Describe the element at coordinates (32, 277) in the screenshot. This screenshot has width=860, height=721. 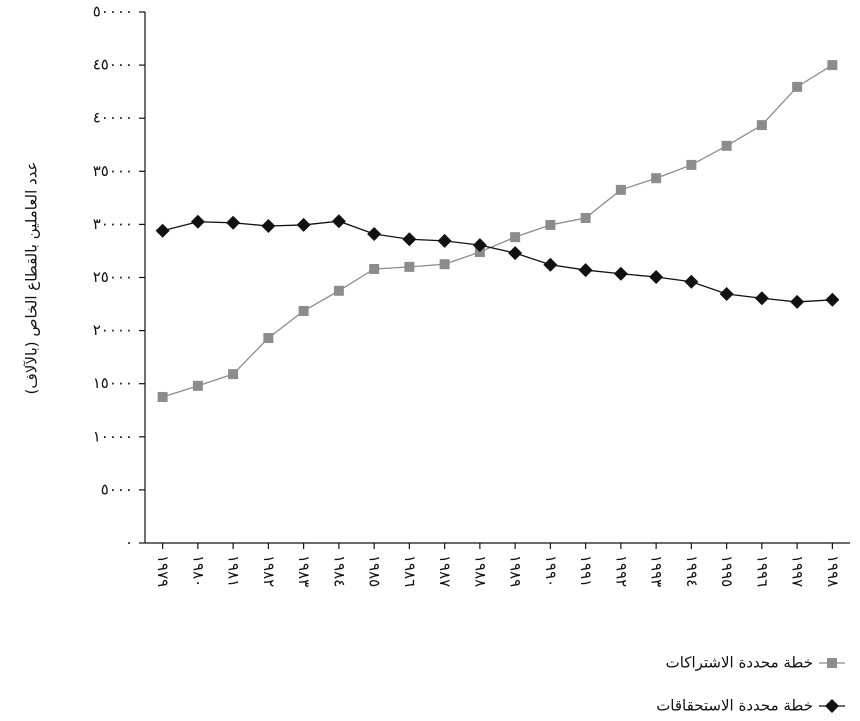
I see `y-axis-title: عدد العاملين بالقطاع الخاص (بالآلاف)` at that location.